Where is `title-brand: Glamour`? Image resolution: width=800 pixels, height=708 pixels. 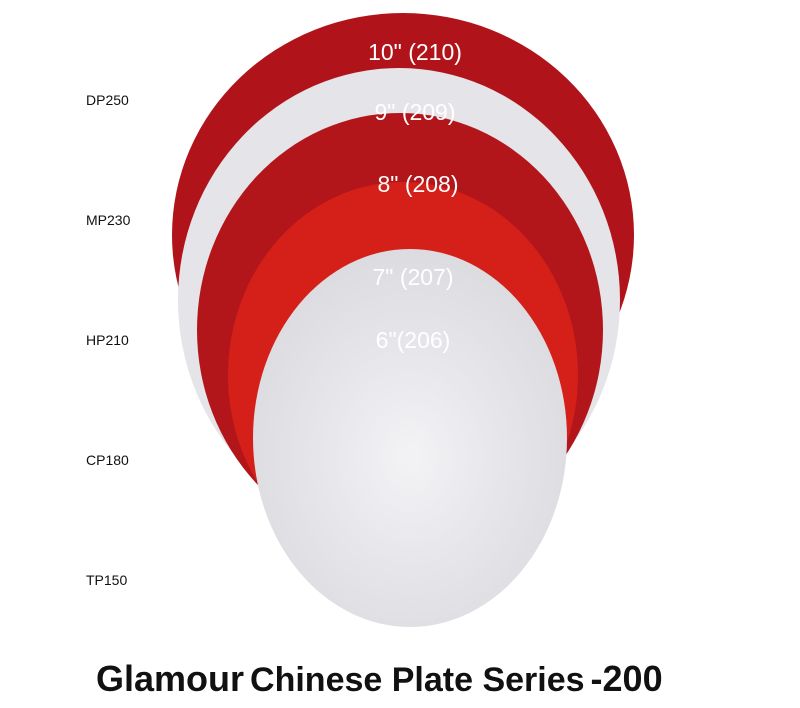
title-brand: Glamour is located at coordinates (170, 678).